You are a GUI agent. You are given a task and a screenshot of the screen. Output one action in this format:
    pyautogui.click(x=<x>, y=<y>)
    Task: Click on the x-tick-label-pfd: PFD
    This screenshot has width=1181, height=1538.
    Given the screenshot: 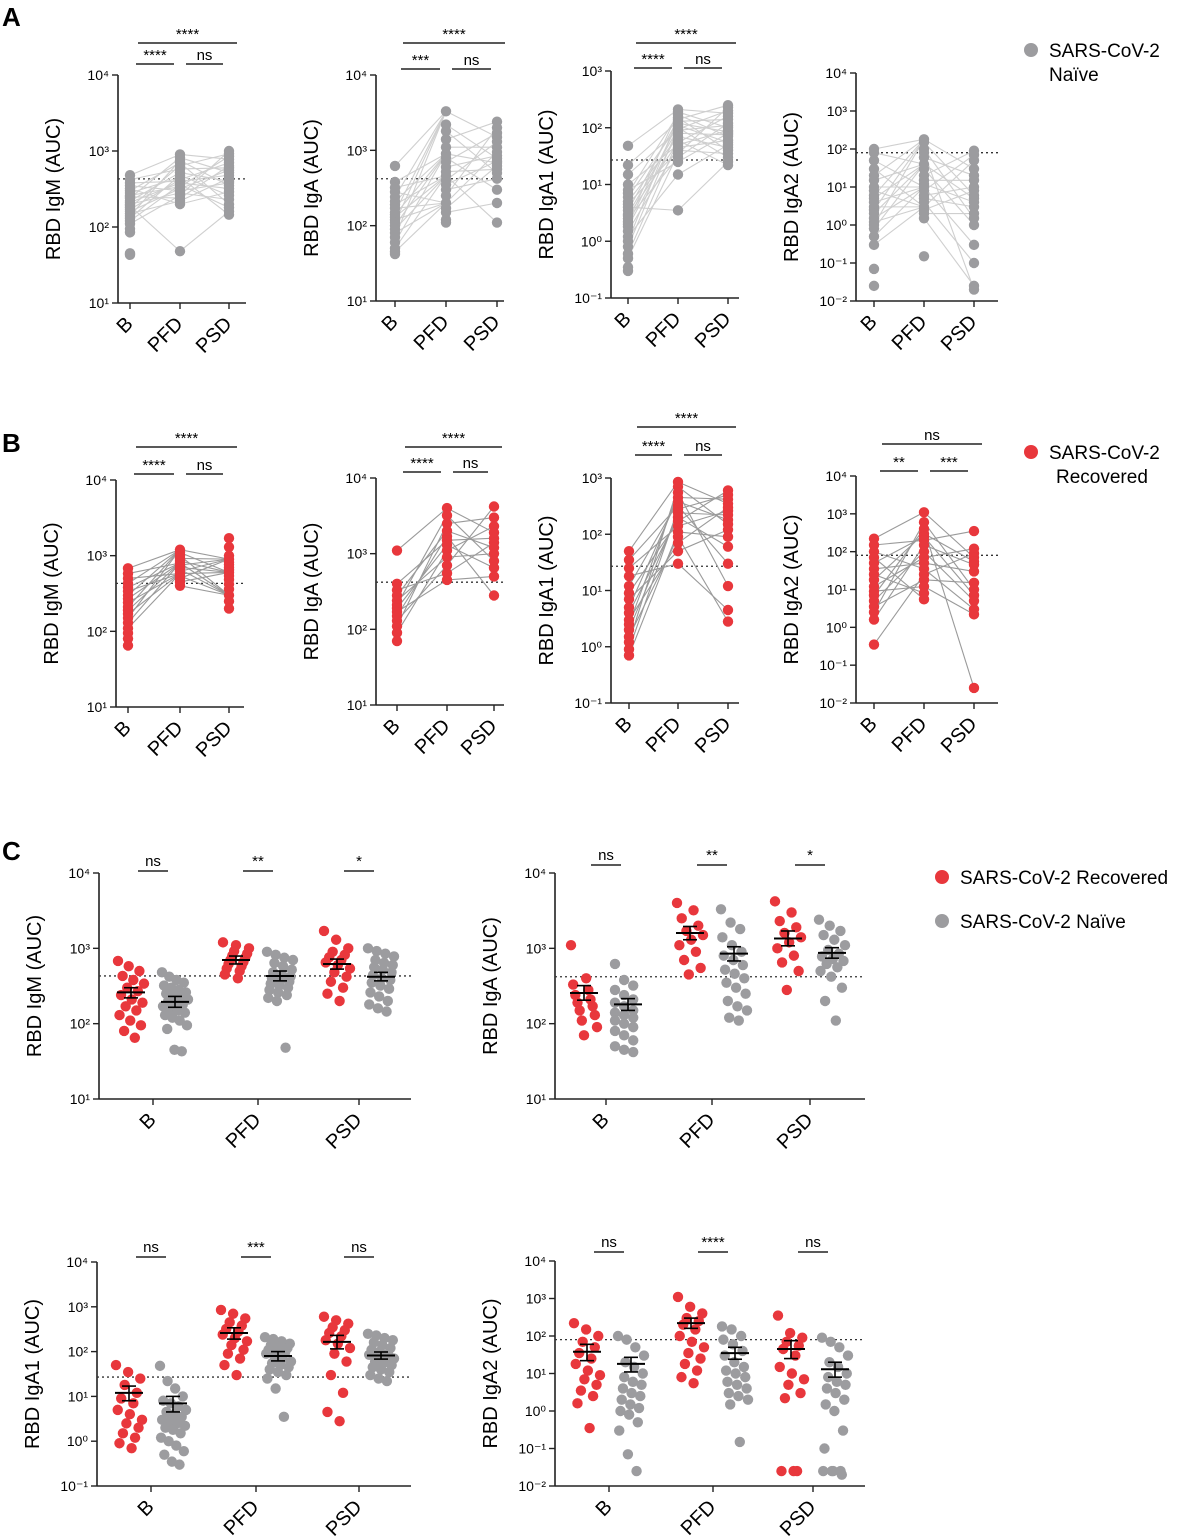 What is the action you would take?
    pyautogui.click(x=664, y=330)
    